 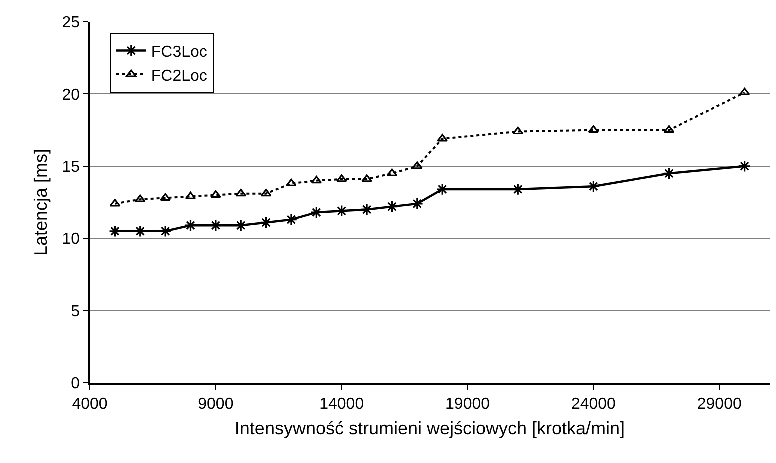 I want to click on y-tick-label: 25, so click(x=71, y=23).